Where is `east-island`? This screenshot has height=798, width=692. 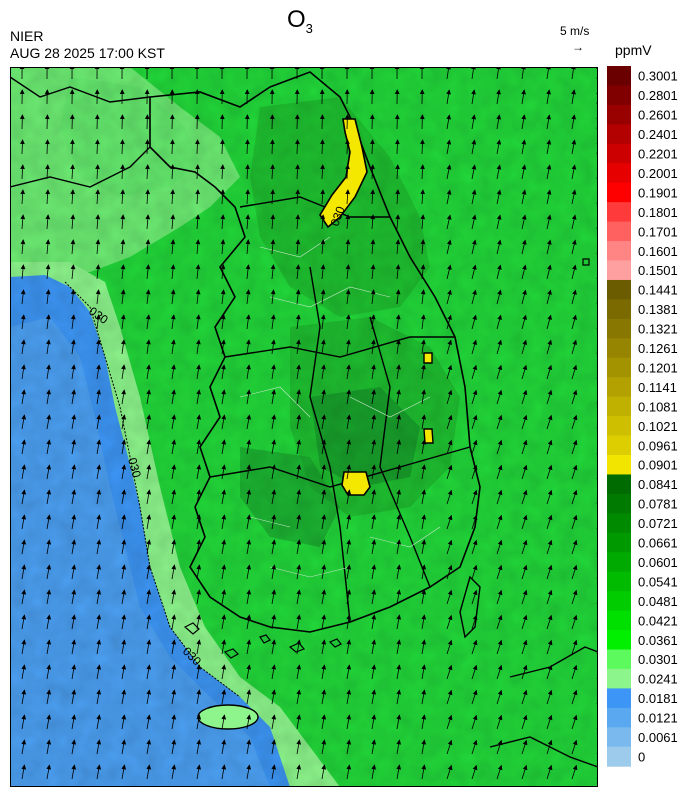 east-island is located at coordinates (586, 262).